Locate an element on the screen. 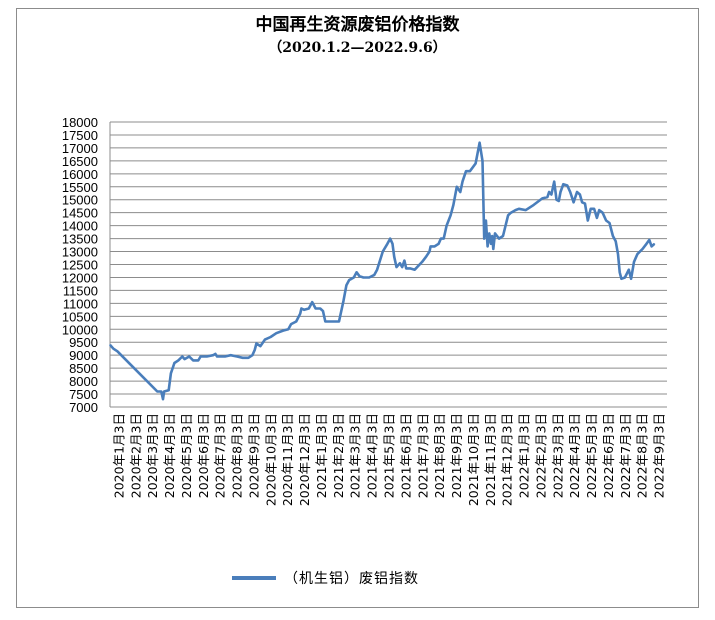 The width and height of the screenshot is (715, 620). x-tick-label: 2022年4月3日 is located at coordinates (574, 455).